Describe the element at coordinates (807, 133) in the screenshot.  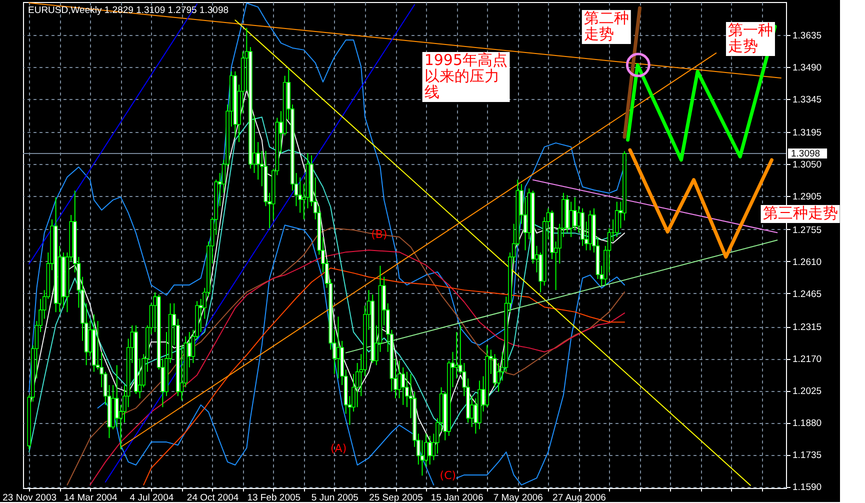
I see `y-tick-label: 1.3195` at that location.